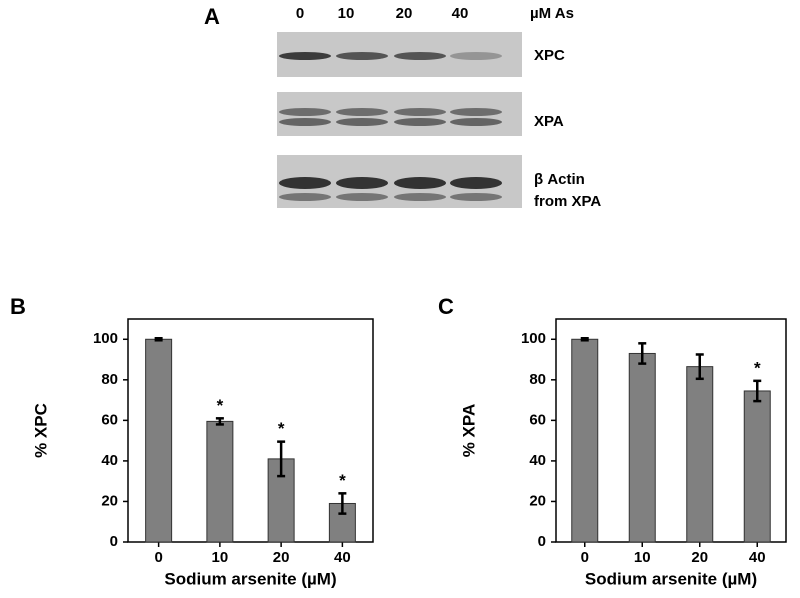  What do you see at coordinates (446, 306) in the screenshot?
I see `panel-label: C` at bounding box center [446, 306].